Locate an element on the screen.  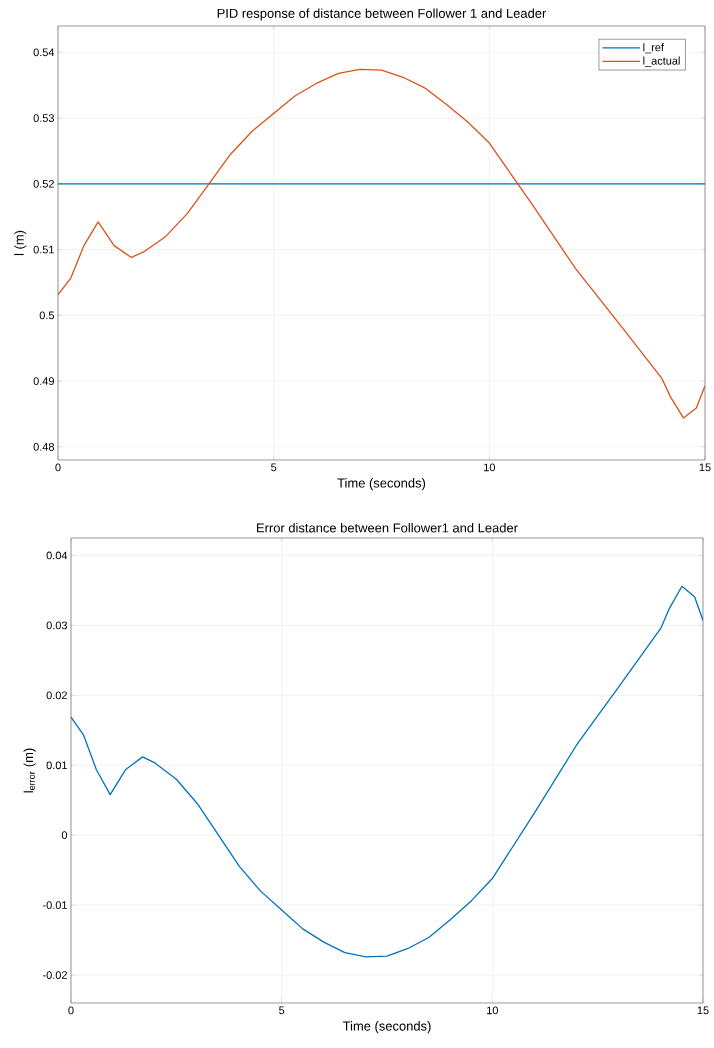
y-tick-label: -0.02 is located at coordinates (54, 975).